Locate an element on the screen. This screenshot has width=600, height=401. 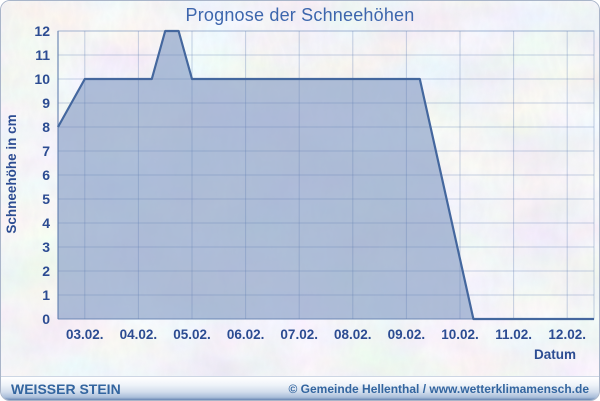
x-tick-label: 03.02. is located at coordinates (85, 334).